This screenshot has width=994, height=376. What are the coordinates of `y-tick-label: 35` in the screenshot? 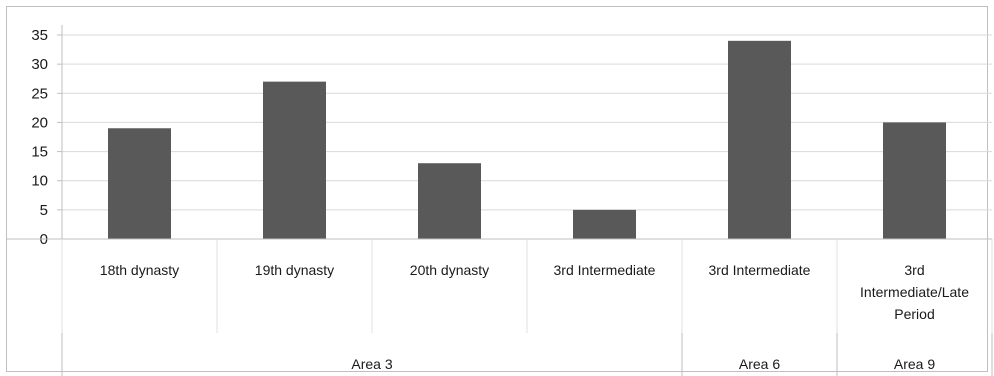 It's located at (39, 35).